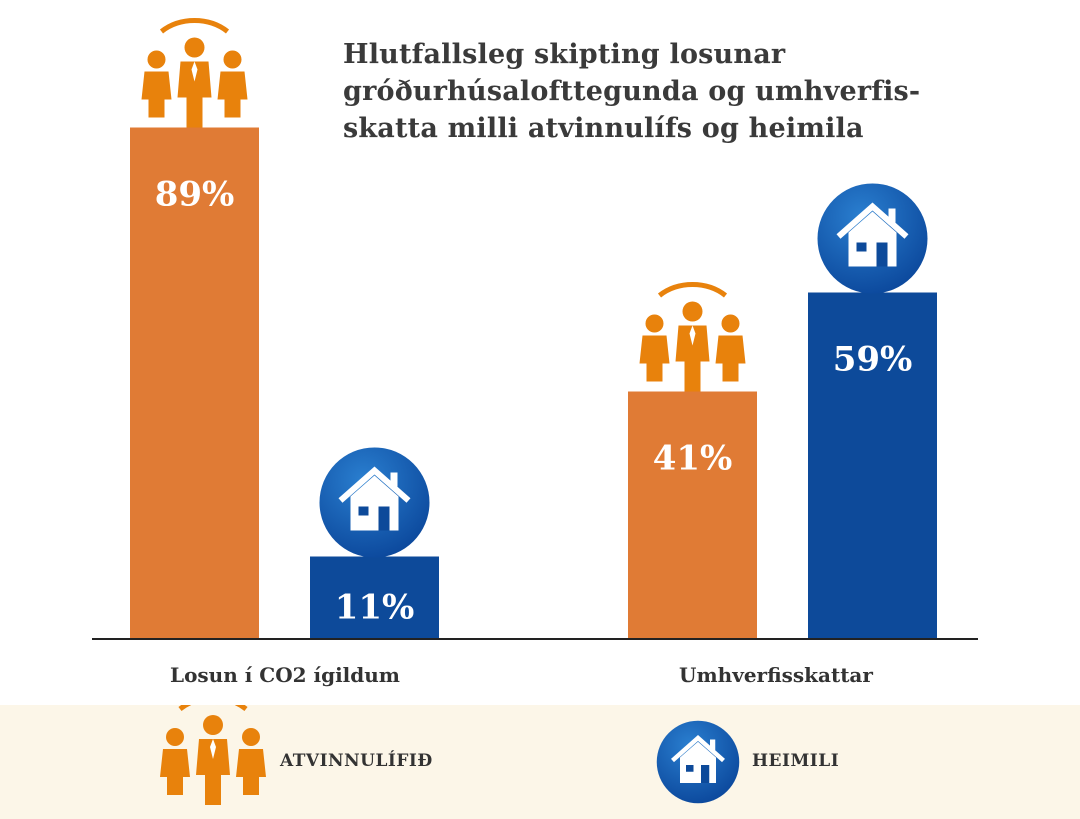 The image size is (1080, 819). What do you see at coordinates (873, 360) in the screenshot?
I see `data-label: 59%` at bounding box center [873, 360].